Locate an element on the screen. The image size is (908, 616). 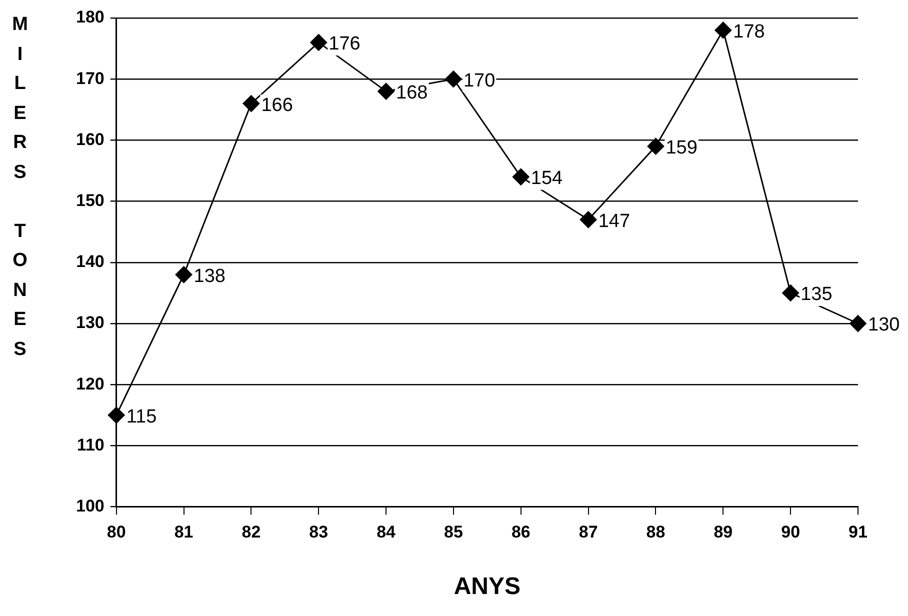
x-tick-label: 83 is located at coordinates (318, 532).